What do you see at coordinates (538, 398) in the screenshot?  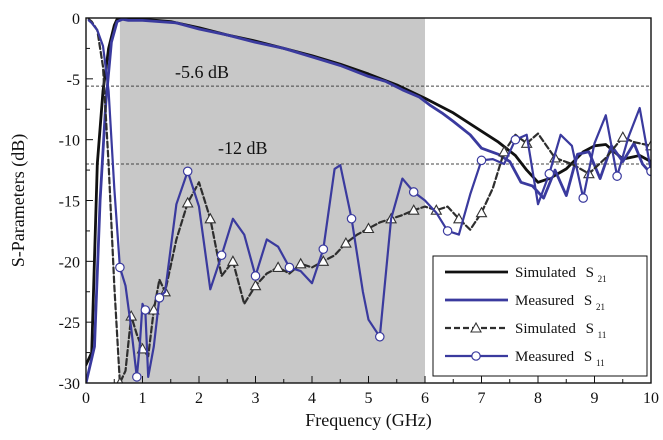 I see `x-tick-label: 8` at bounding box center [538, 398].